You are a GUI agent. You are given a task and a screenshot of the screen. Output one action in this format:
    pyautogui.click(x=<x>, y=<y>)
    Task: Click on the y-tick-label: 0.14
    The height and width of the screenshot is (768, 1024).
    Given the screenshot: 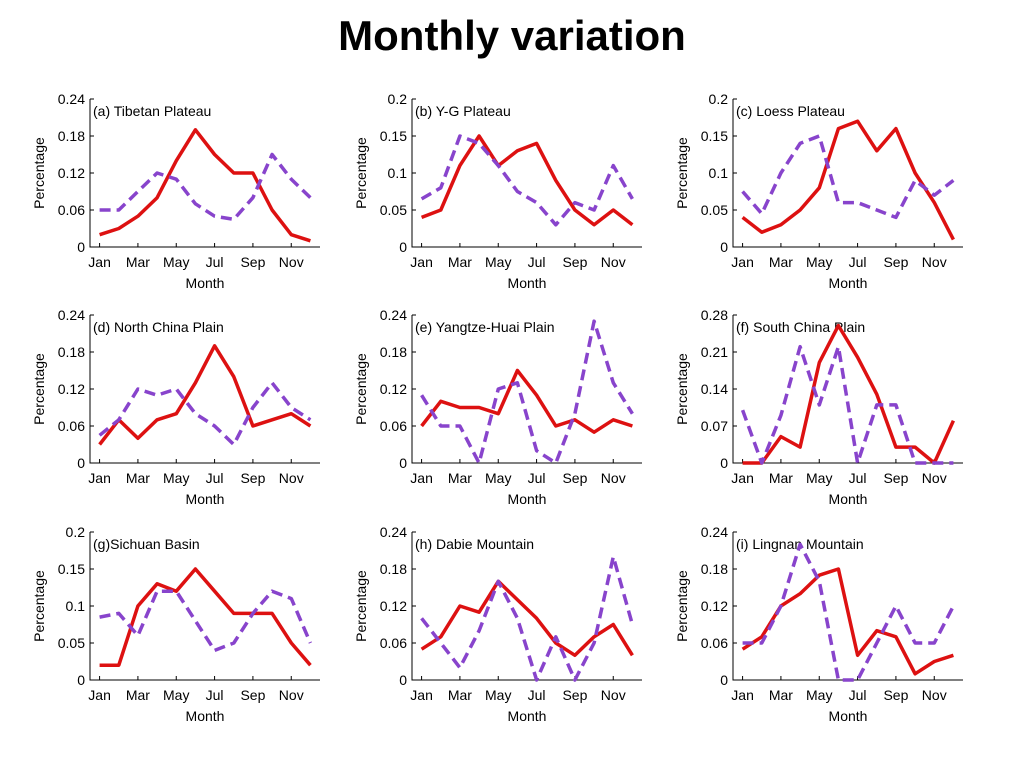 What is the action you would take?
    pyautogui.click(x=714, y=389)
    